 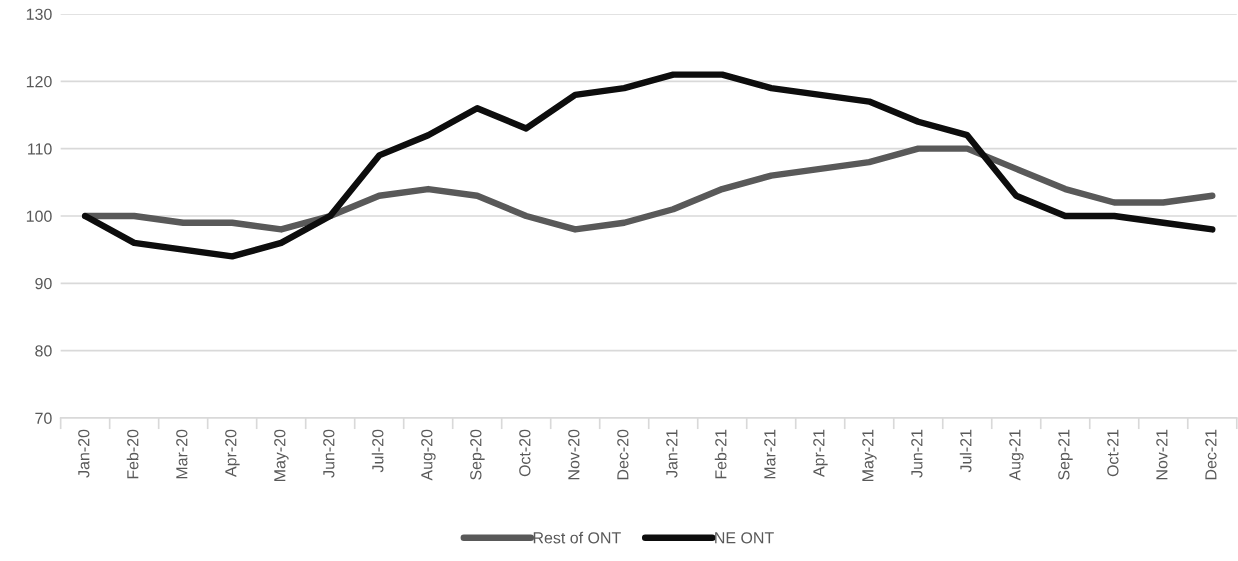 I want to click on x-tick-label: May-21, so click(x=869, y=455).